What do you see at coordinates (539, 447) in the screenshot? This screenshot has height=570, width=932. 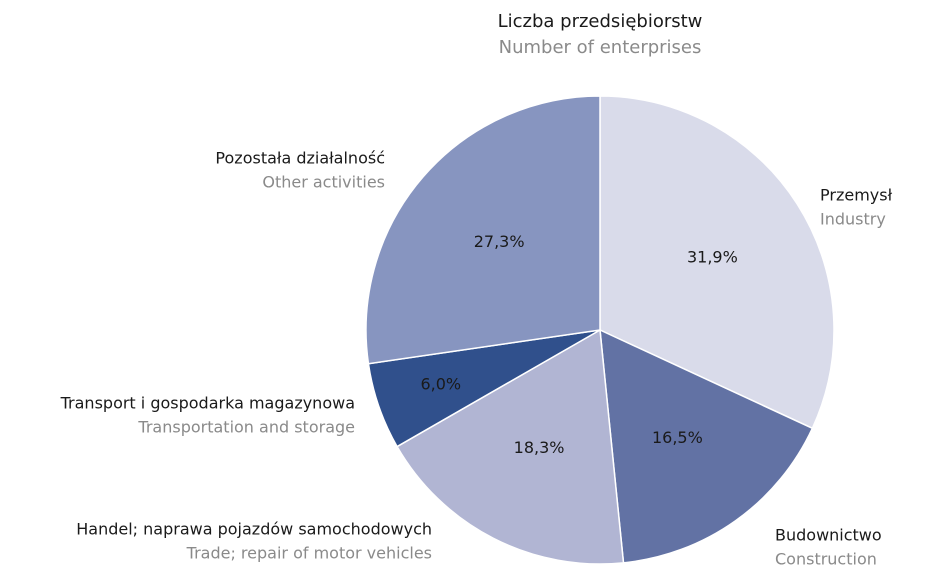 I see `value-label: 18,3%` at bounding box center [539, 447].